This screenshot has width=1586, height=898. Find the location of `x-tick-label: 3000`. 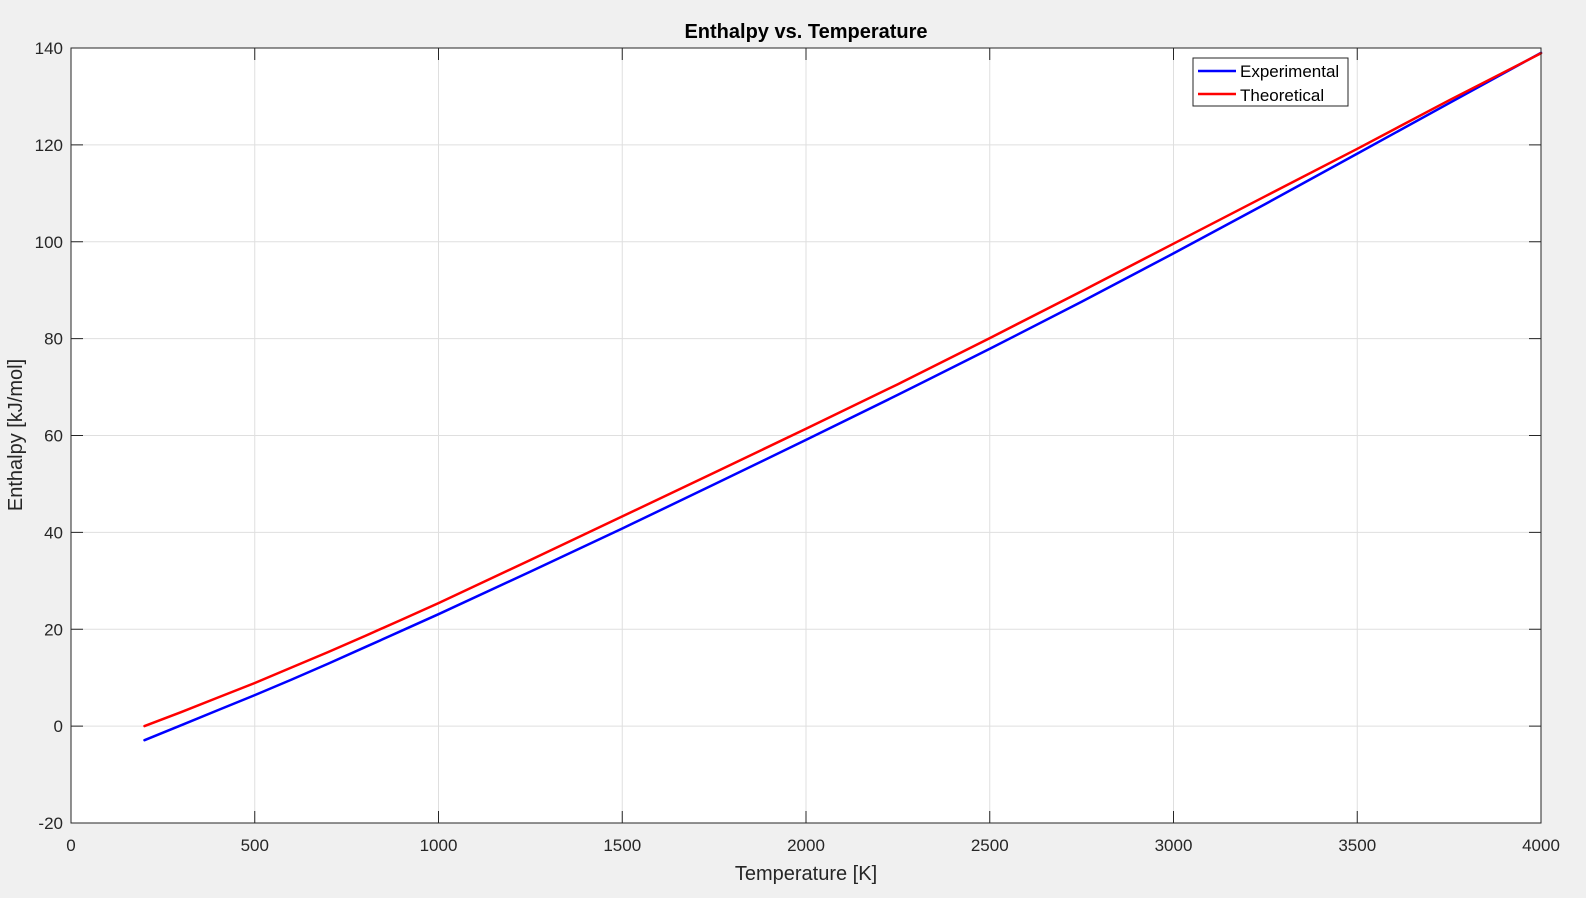

x-tick-label: 3000 is located at coordinates (1174, 845).